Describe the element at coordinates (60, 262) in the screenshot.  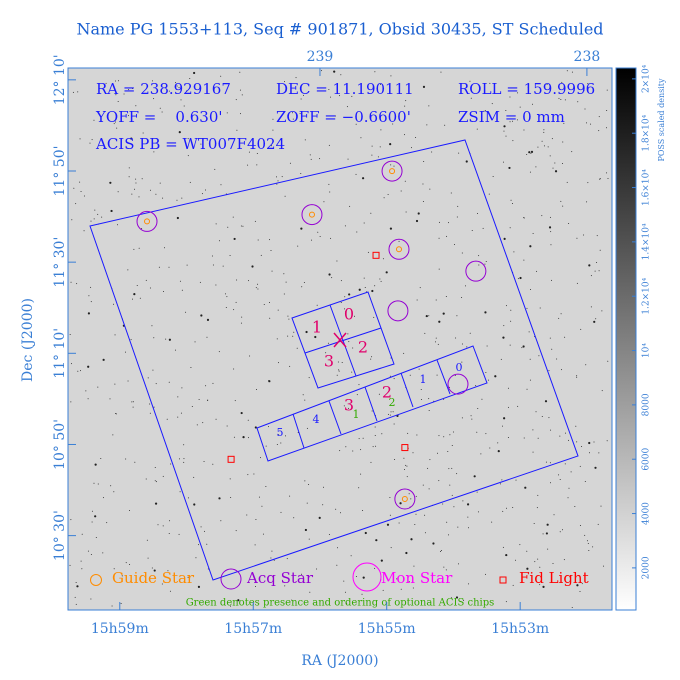
I see `y-tick-label: 11° 30'` at that location.